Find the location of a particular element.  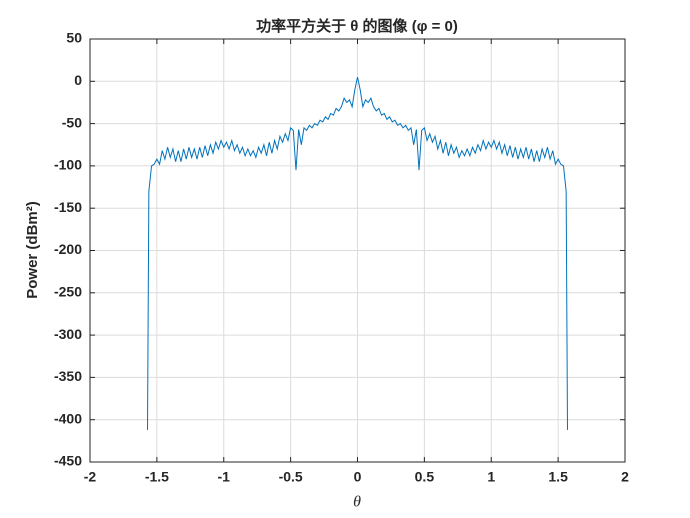

y-tick-label: -350 is located at coordinates (68, 376).